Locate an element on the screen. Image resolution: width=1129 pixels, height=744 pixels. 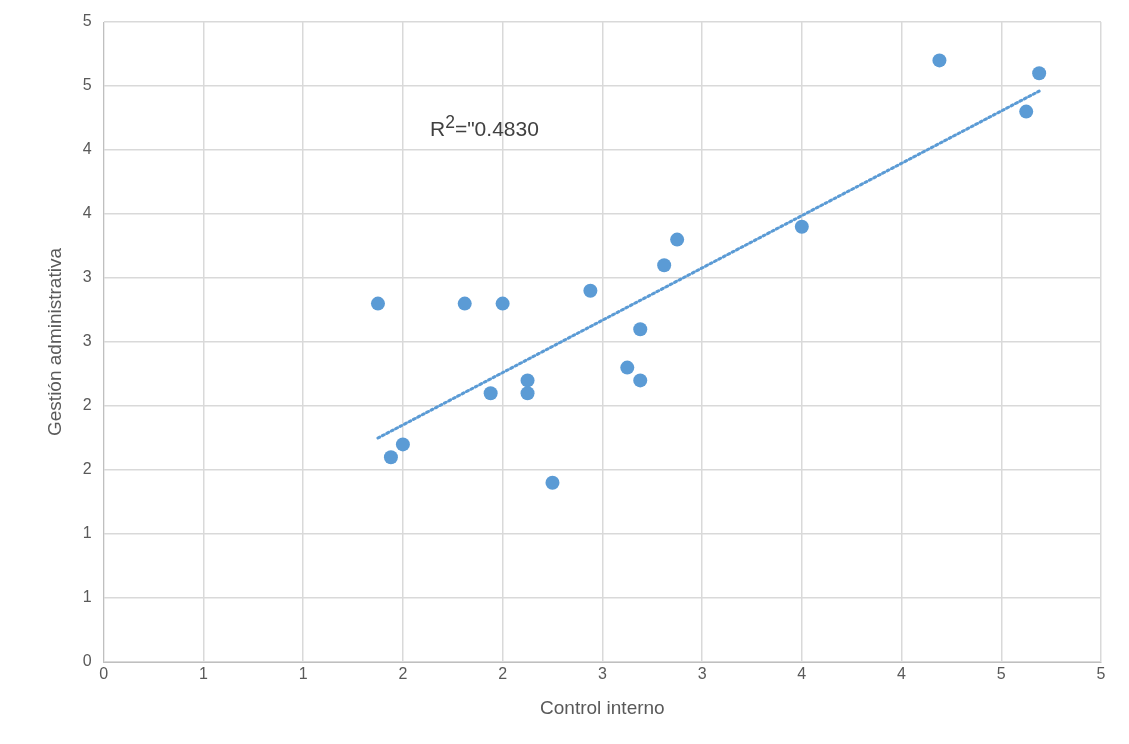
annotation: R$^{2}$="0.4830 is located at coordinates (484, 126).